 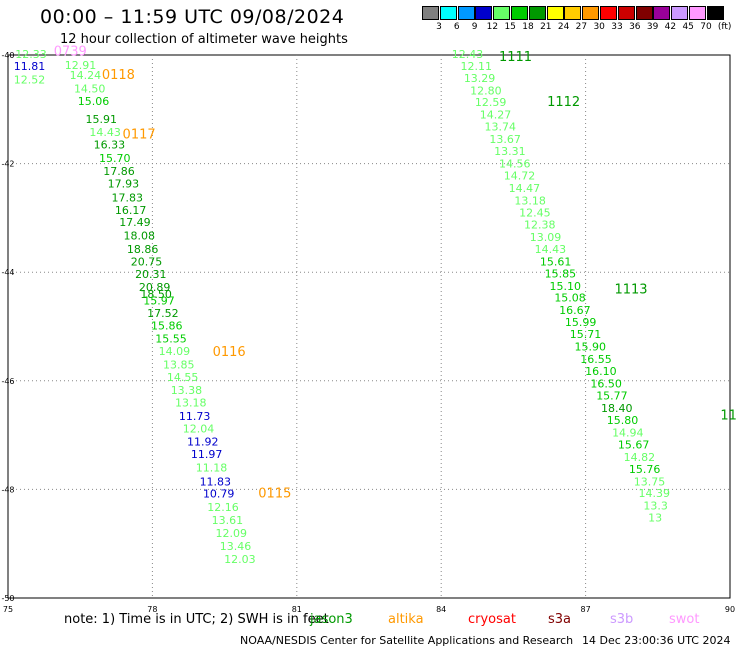 I want to click on data-point-label: 14.72, so click(x=519, y=176).